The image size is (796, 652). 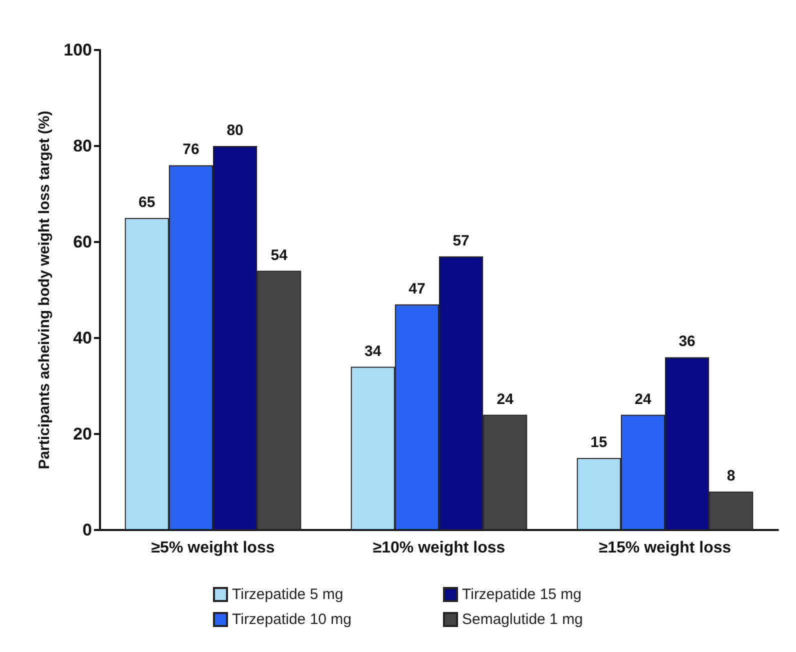 What do you see at coordinates (82, 434) in the screenshot?
I see `y-tick-label: 20` at bounding box center [82, 434].